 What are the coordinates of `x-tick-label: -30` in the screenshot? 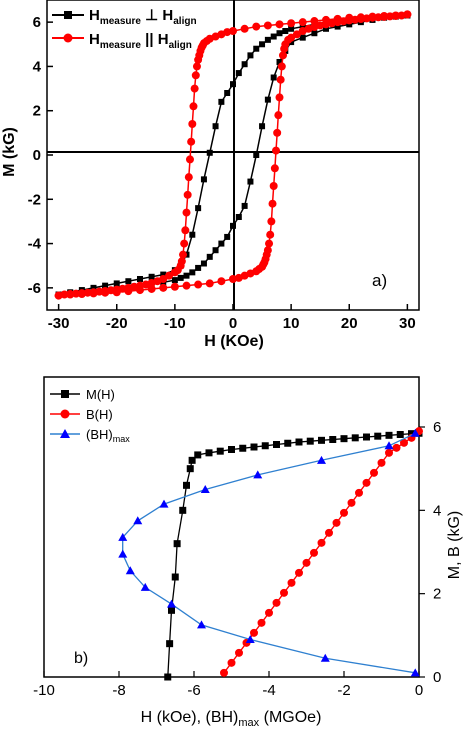 It's located at (59, 323).